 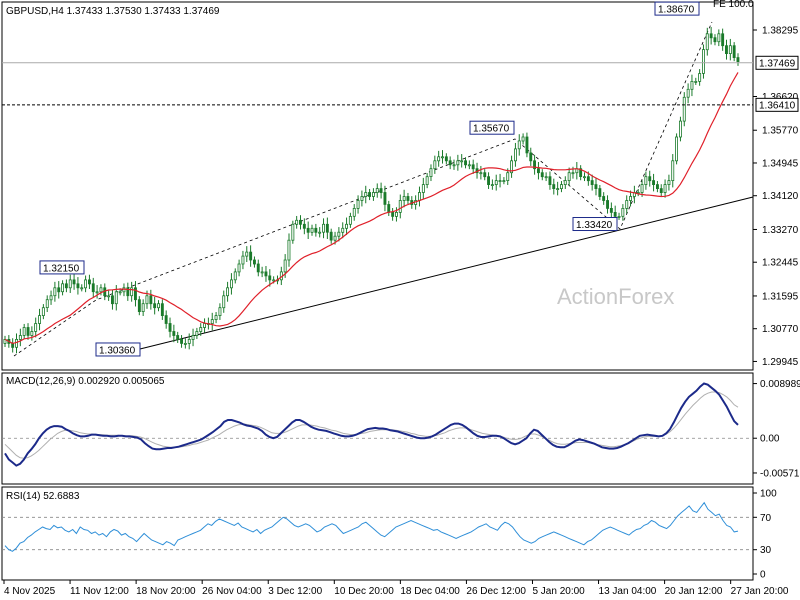 I want to click on macd-tick-label: 0.00, so click(x=770, y=439).